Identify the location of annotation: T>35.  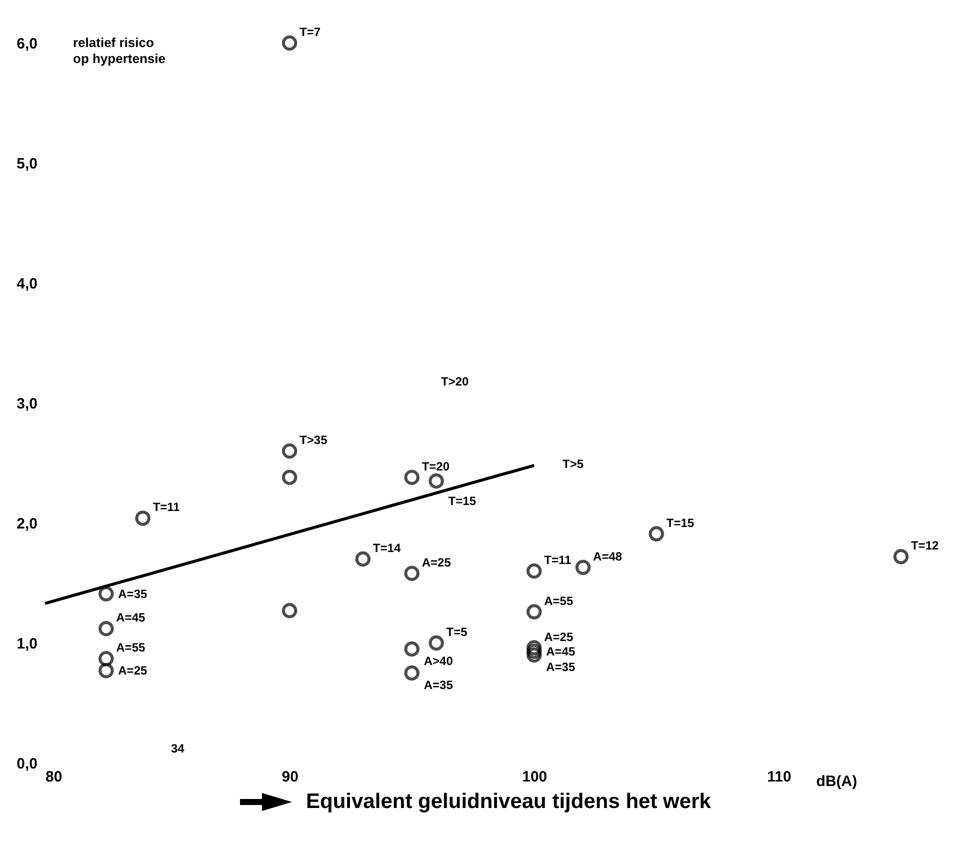
(314, 440).